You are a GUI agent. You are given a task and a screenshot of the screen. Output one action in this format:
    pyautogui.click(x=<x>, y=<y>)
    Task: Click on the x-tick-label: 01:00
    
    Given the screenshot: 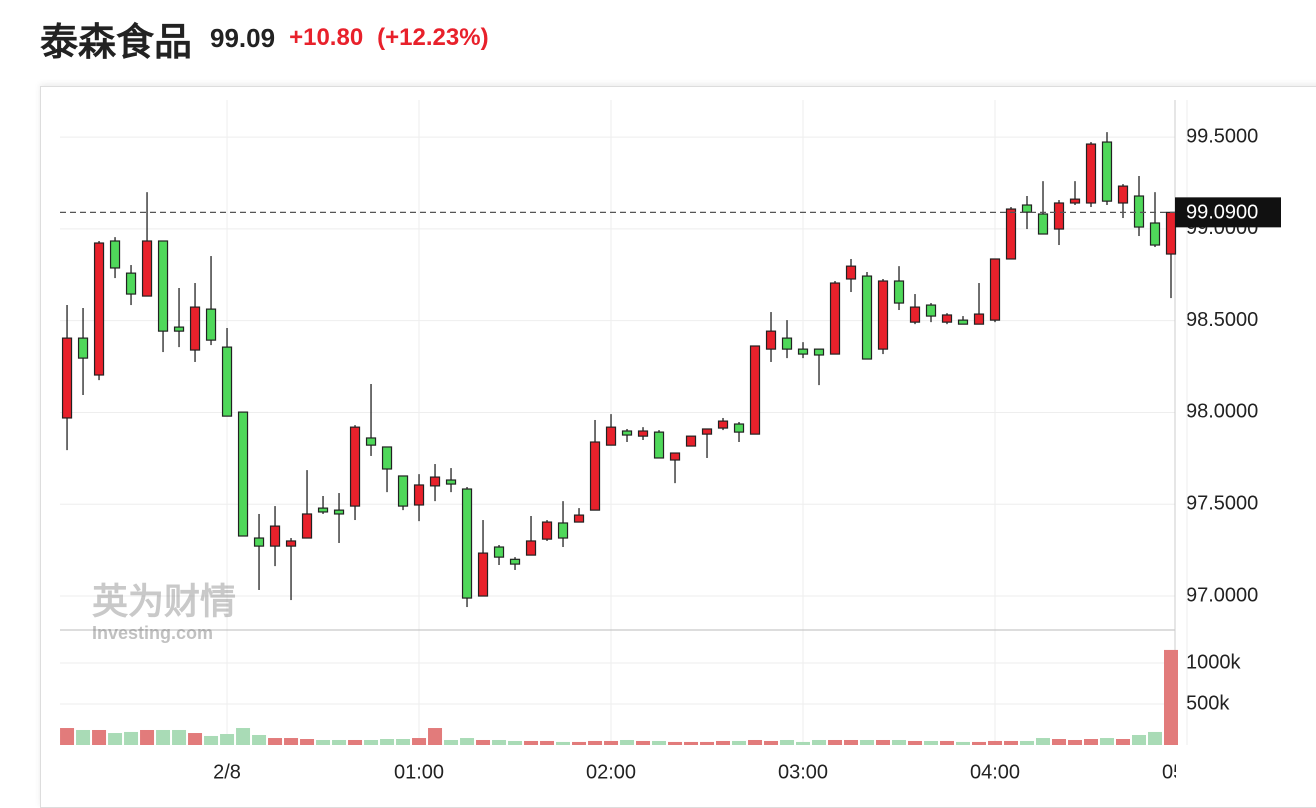 What is the action you would take?
    pyautogui.click(x=419, y=772)
    